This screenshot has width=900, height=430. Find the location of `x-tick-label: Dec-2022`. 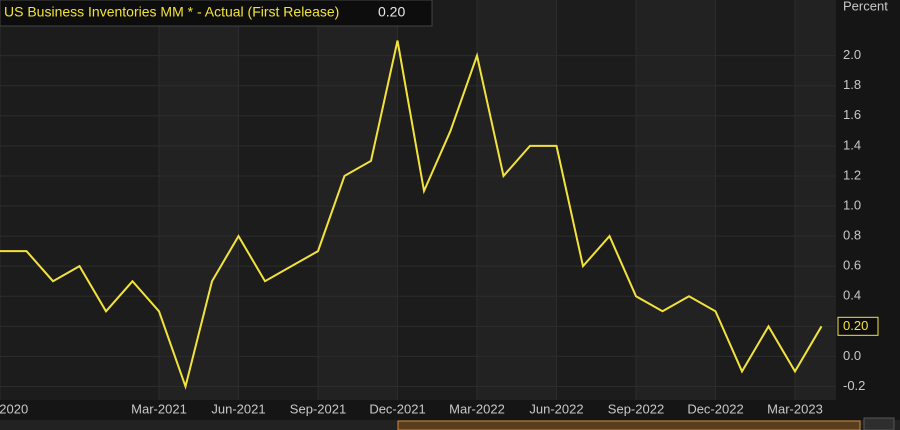

x-tick-label: Dec-2022 is located at coordinates (715, 408).